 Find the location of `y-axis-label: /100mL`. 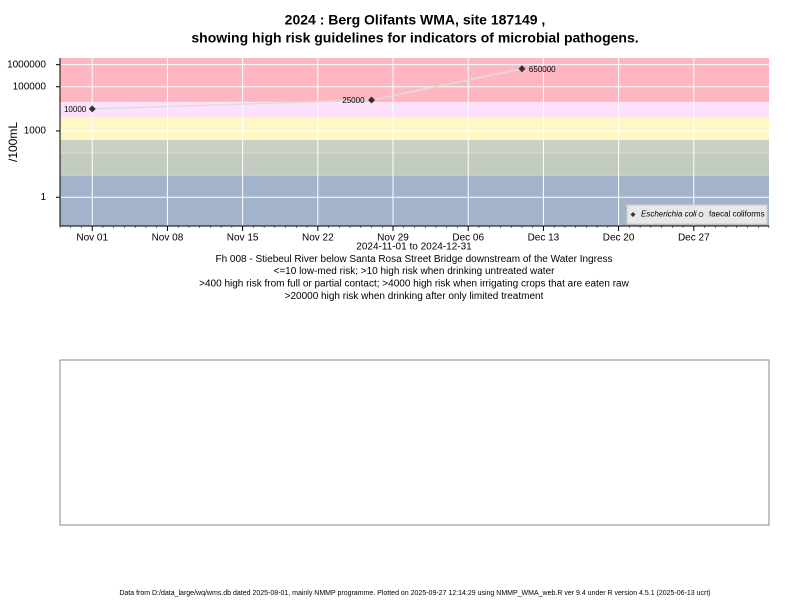

y-axis-label: /100mL is located at coordinates (13, 142).